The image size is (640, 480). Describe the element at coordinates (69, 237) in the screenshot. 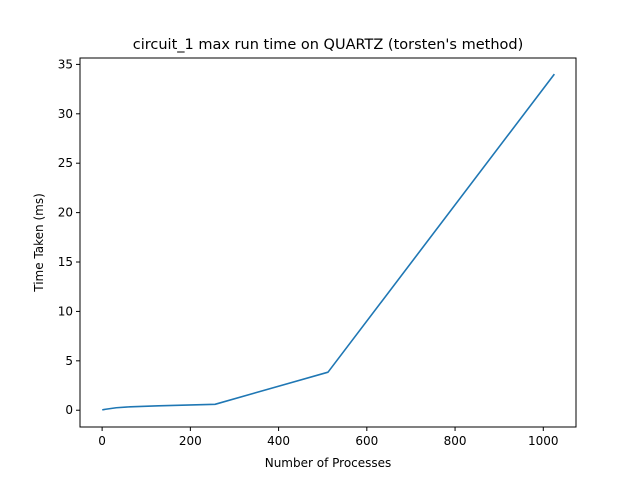

I see `y-axis: 0 5 10 15 20 25 30 35` at that location.